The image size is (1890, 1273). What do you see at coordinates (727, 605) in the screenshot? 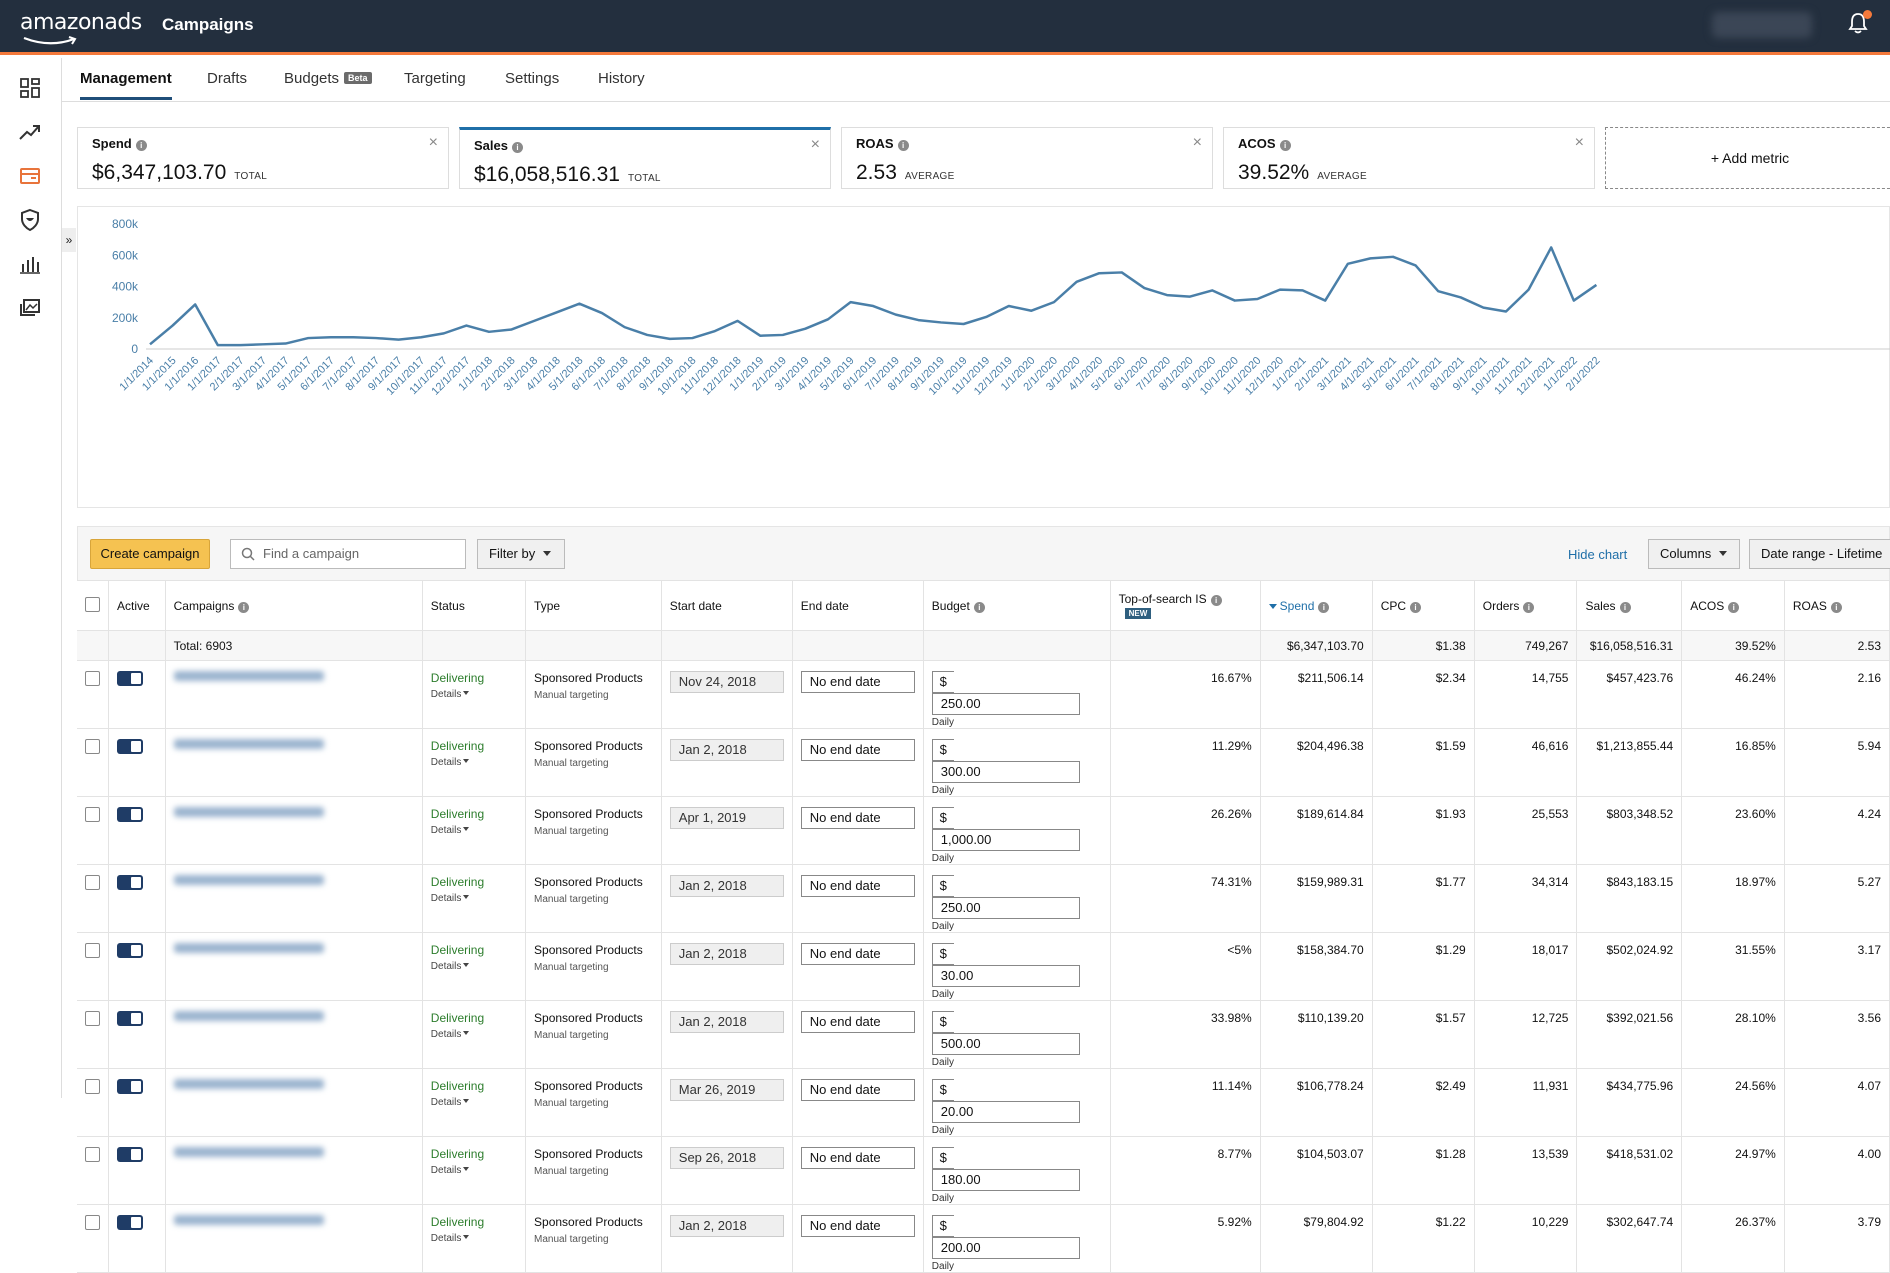
I see `col-start-date: Start date` at bounding box center [727, 605].